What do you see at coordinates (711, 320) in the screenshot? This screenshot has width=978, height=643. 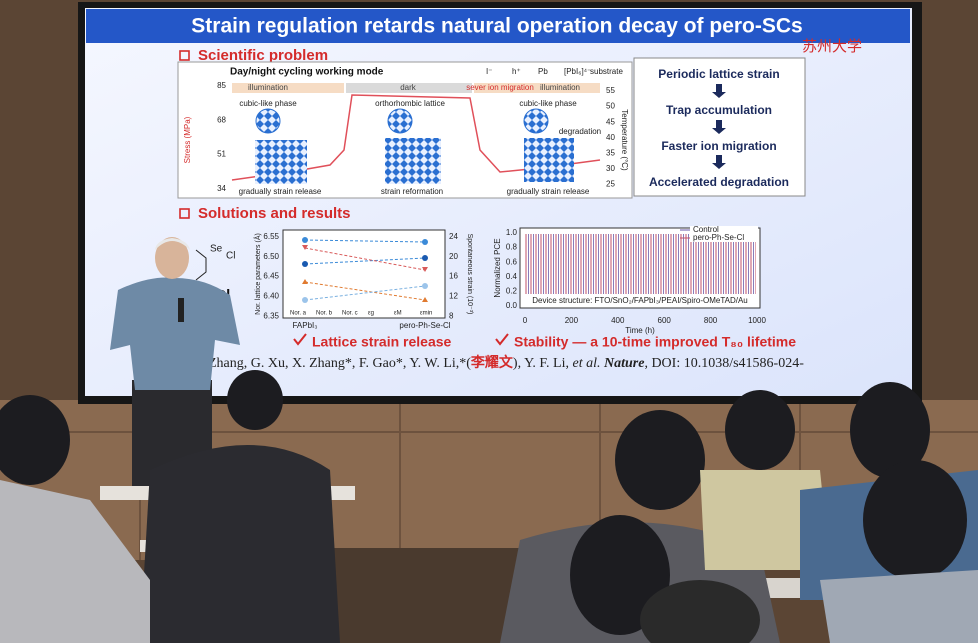 I see `x-tick-label: 800` at bounding box center [711, 320].